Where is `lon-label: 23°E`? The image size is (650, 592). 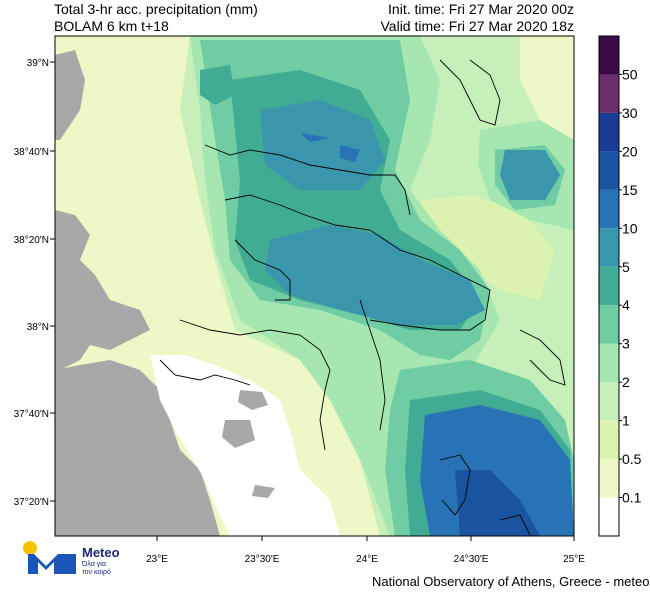 lon-label: 23°E is located at coordinates (157, 559).